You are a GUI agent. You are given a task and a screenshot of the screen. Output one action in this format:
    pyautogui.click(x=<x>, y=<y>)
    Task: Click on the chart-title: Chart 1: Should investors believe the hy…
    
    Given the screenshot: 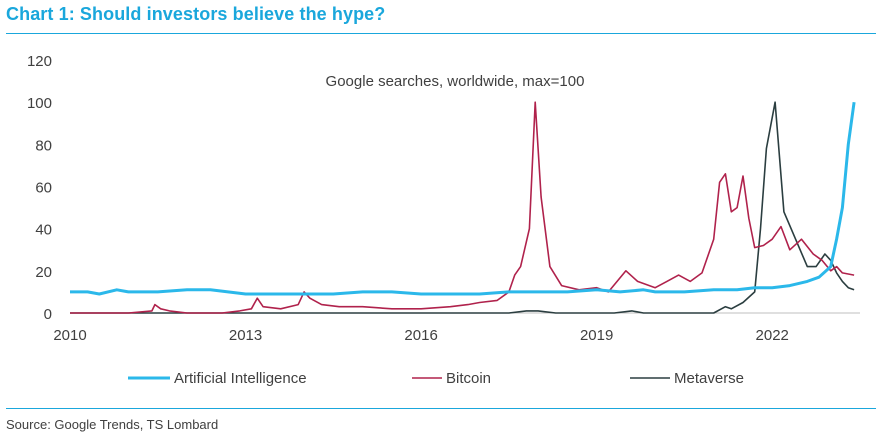 What is the action you would take?
    pyautogui.click(x=196, y=14)
    